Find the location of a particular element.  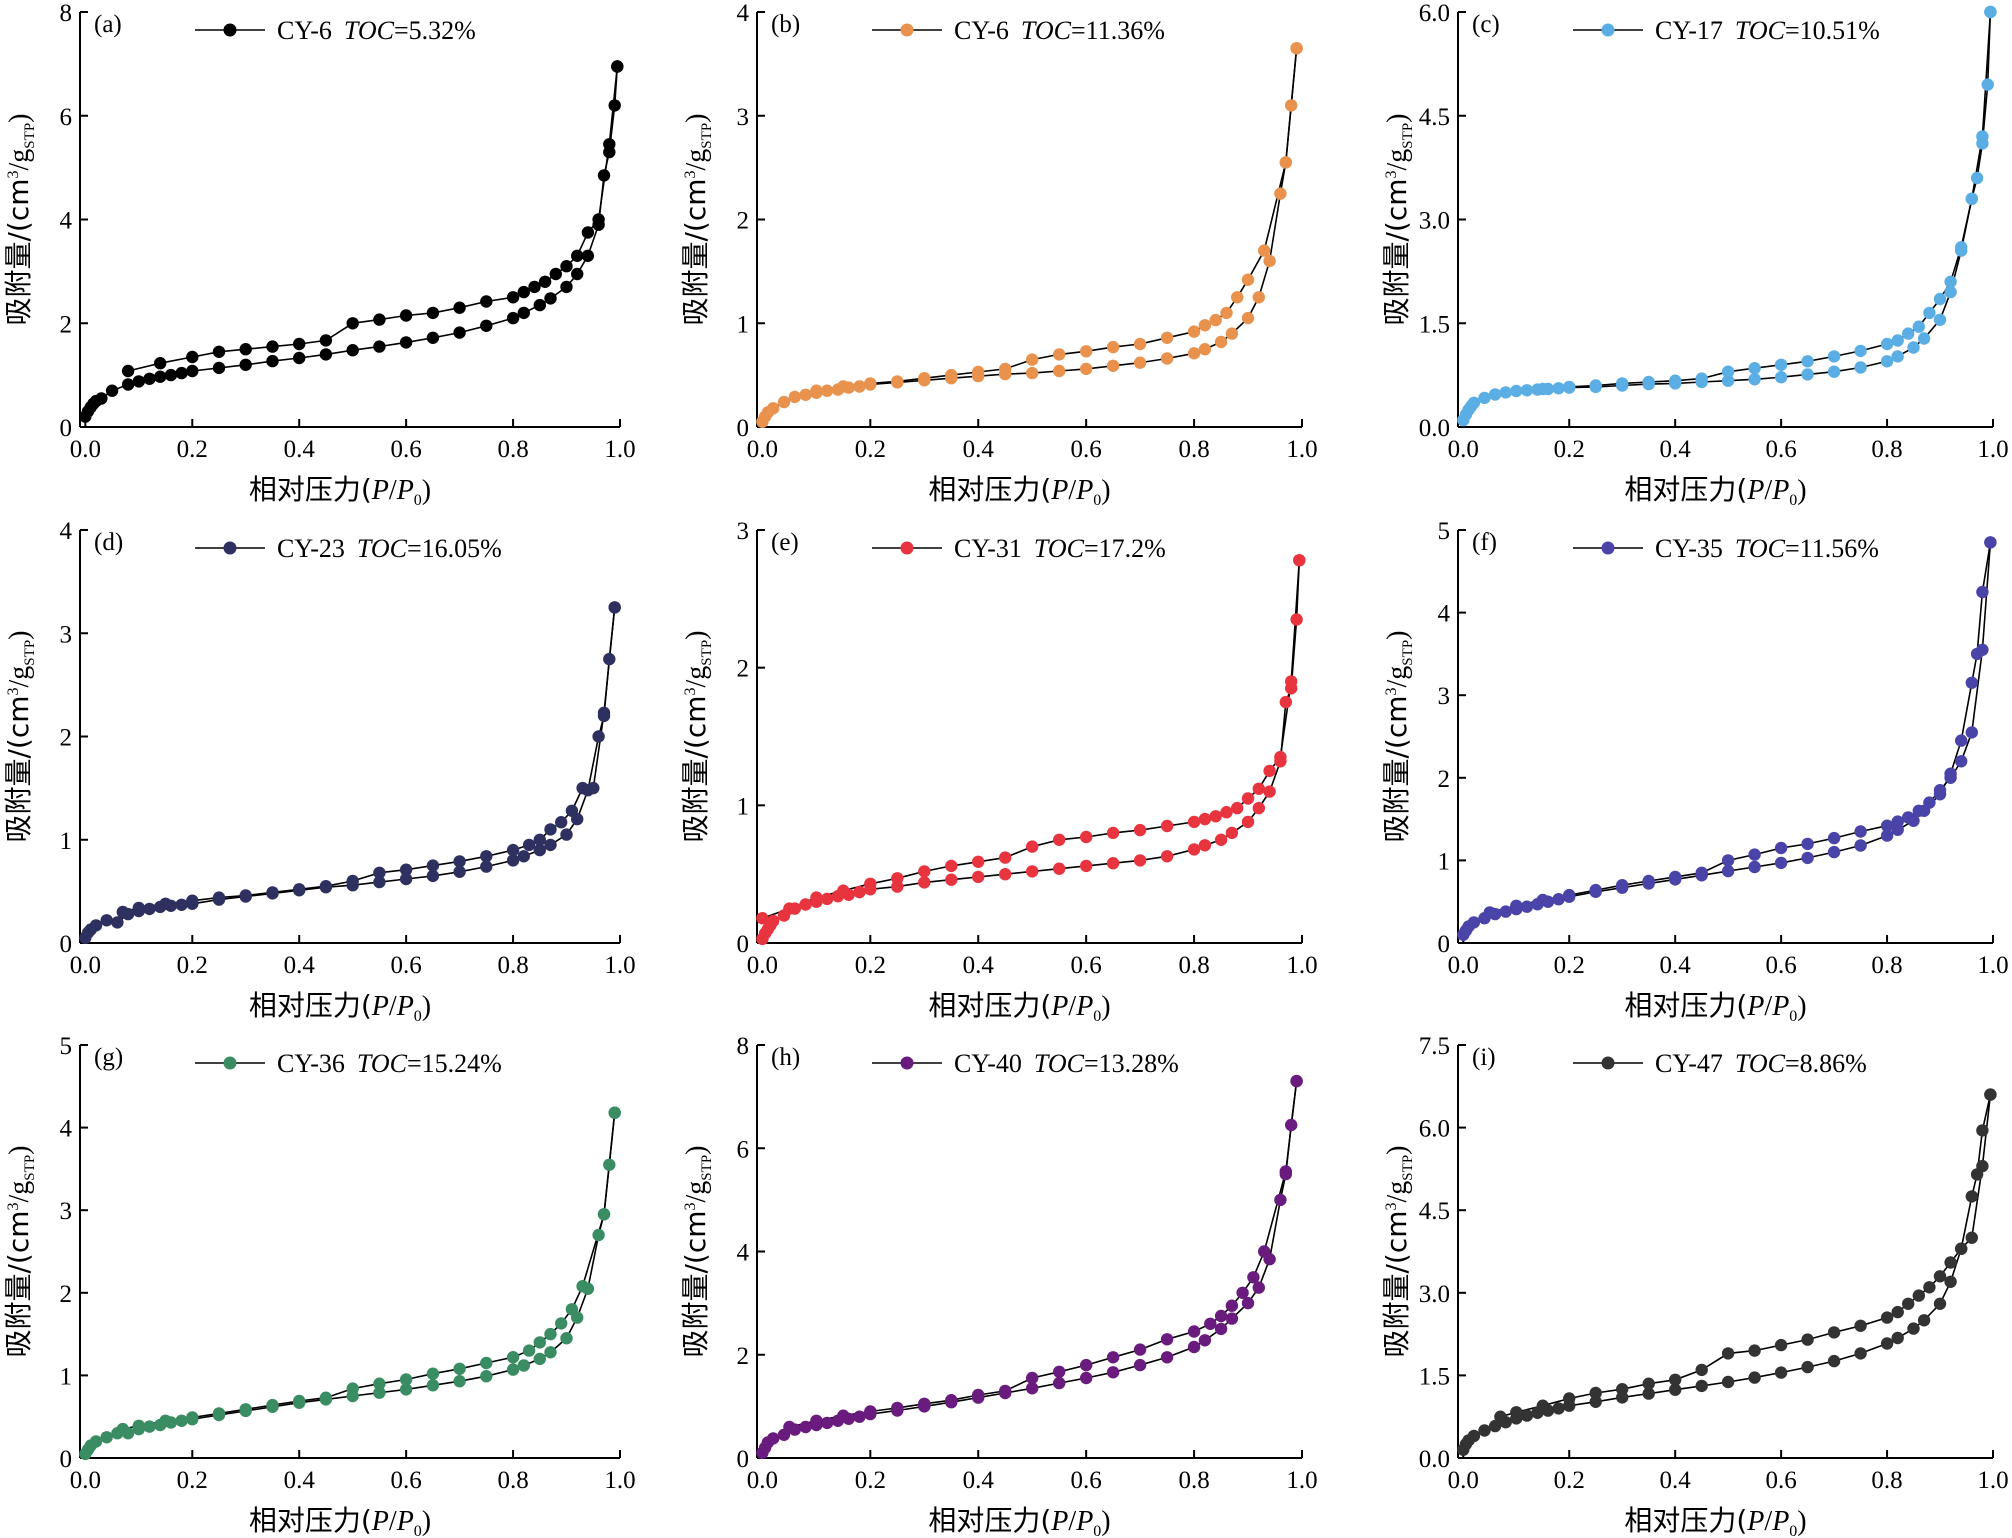

y-axis-label-superscript: 3 is located at coordinates (13, 174).